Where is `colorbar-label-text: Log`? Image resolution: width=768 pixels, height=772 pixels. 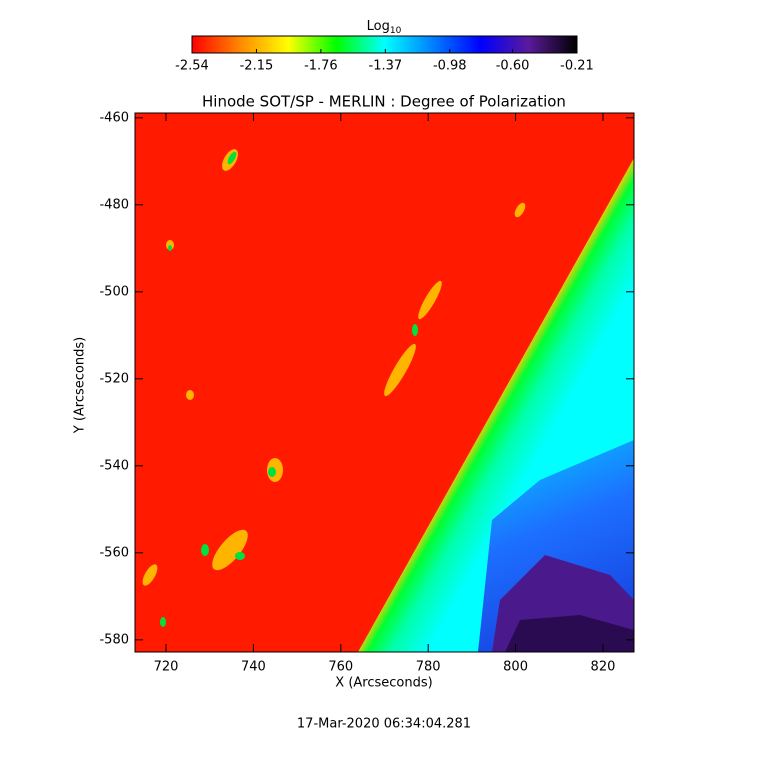 colorbar-label-text: Log is located at coordinates (378, 26).